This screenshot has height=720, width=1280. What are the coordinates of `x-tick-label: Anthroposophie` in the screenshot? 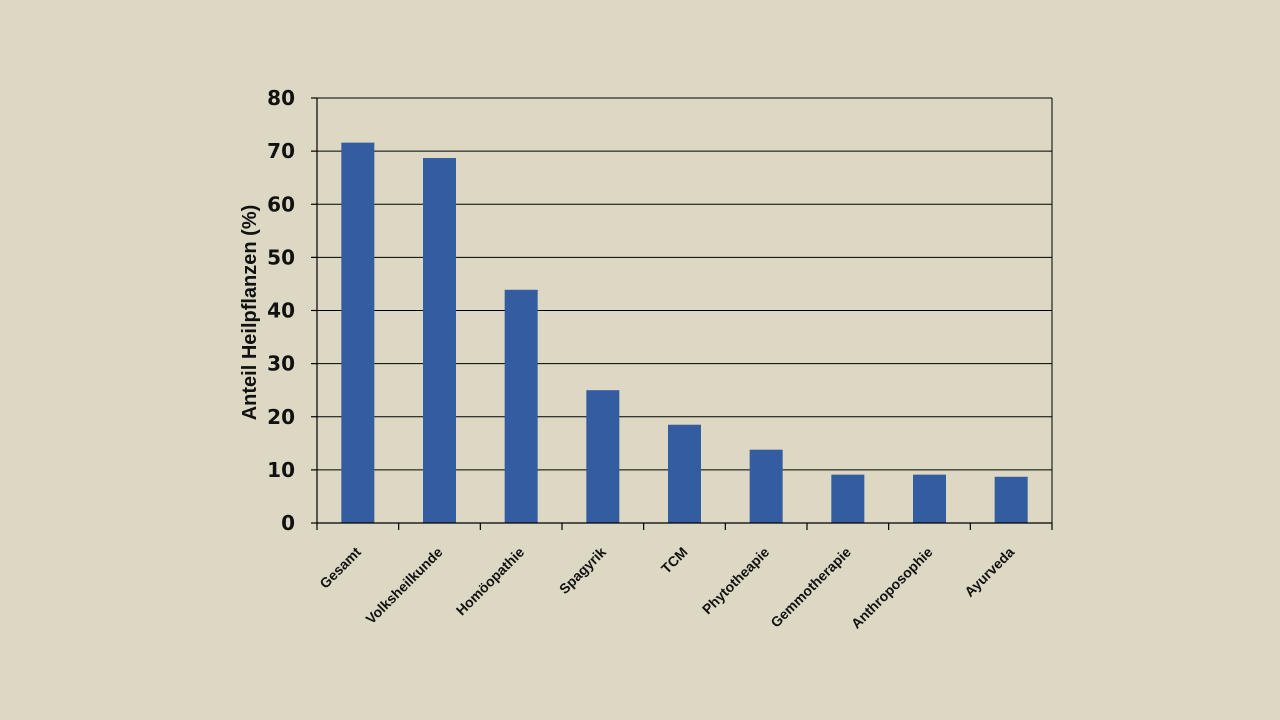 It's located at (892, 588).